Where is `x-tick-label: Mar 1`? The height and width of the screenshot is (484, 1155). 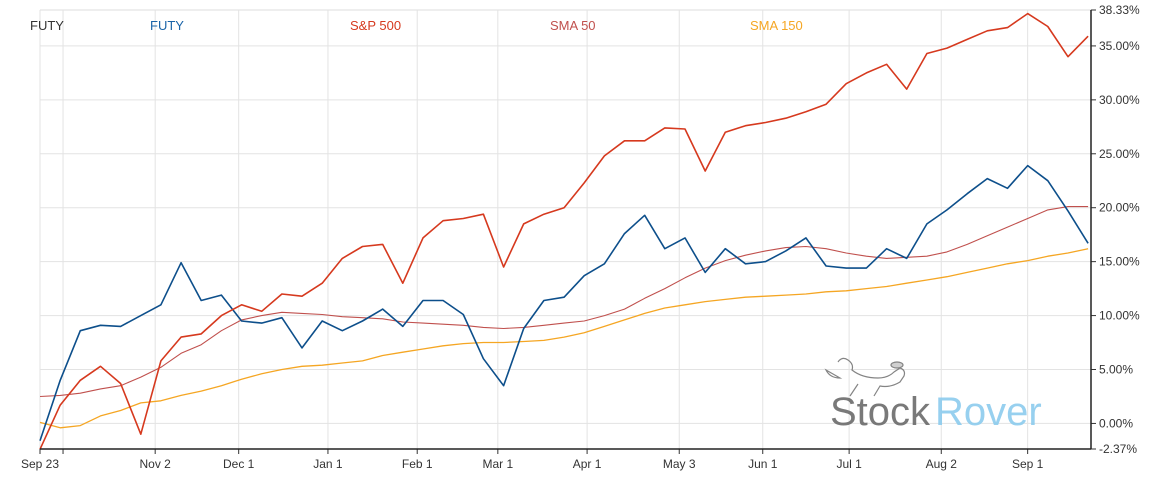 x-tick-label: Mar 1 is located at coordinates (497, 464).